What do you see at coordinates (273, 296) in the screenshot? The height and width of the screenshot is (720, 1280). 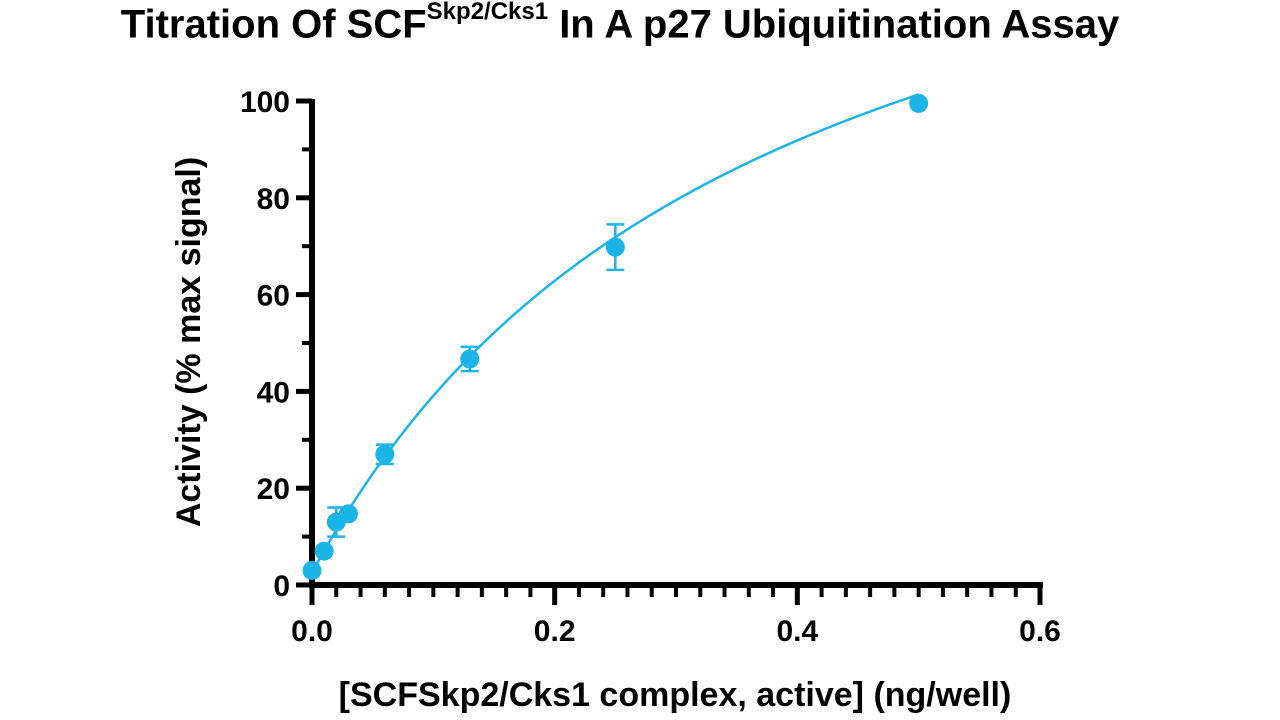 I see `y-tick-label: 60` at bounding box center [273, 296].